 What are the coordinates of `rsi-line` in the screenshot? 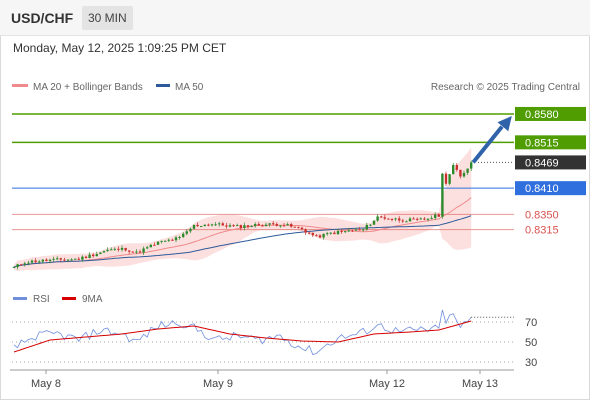 It's located at (242, 332).